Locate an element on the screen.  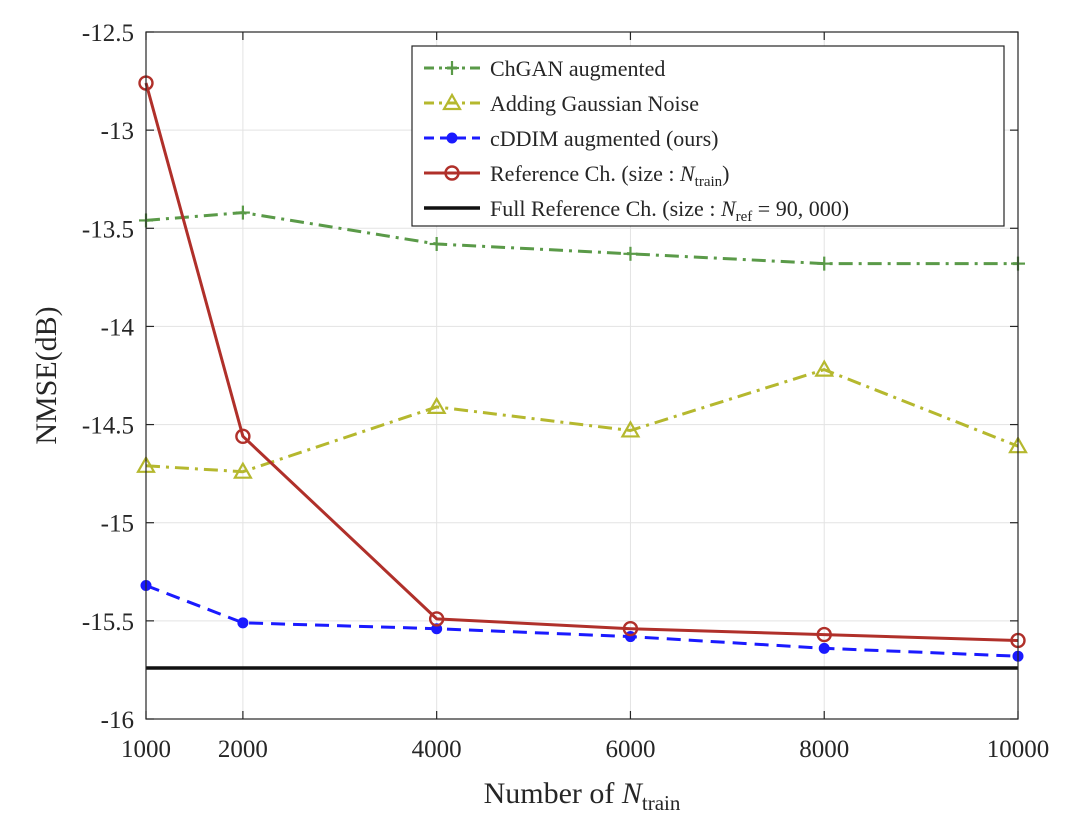
legend-item: Reference Ch. (size : Ntrain) is located at coordinates (576, 175).